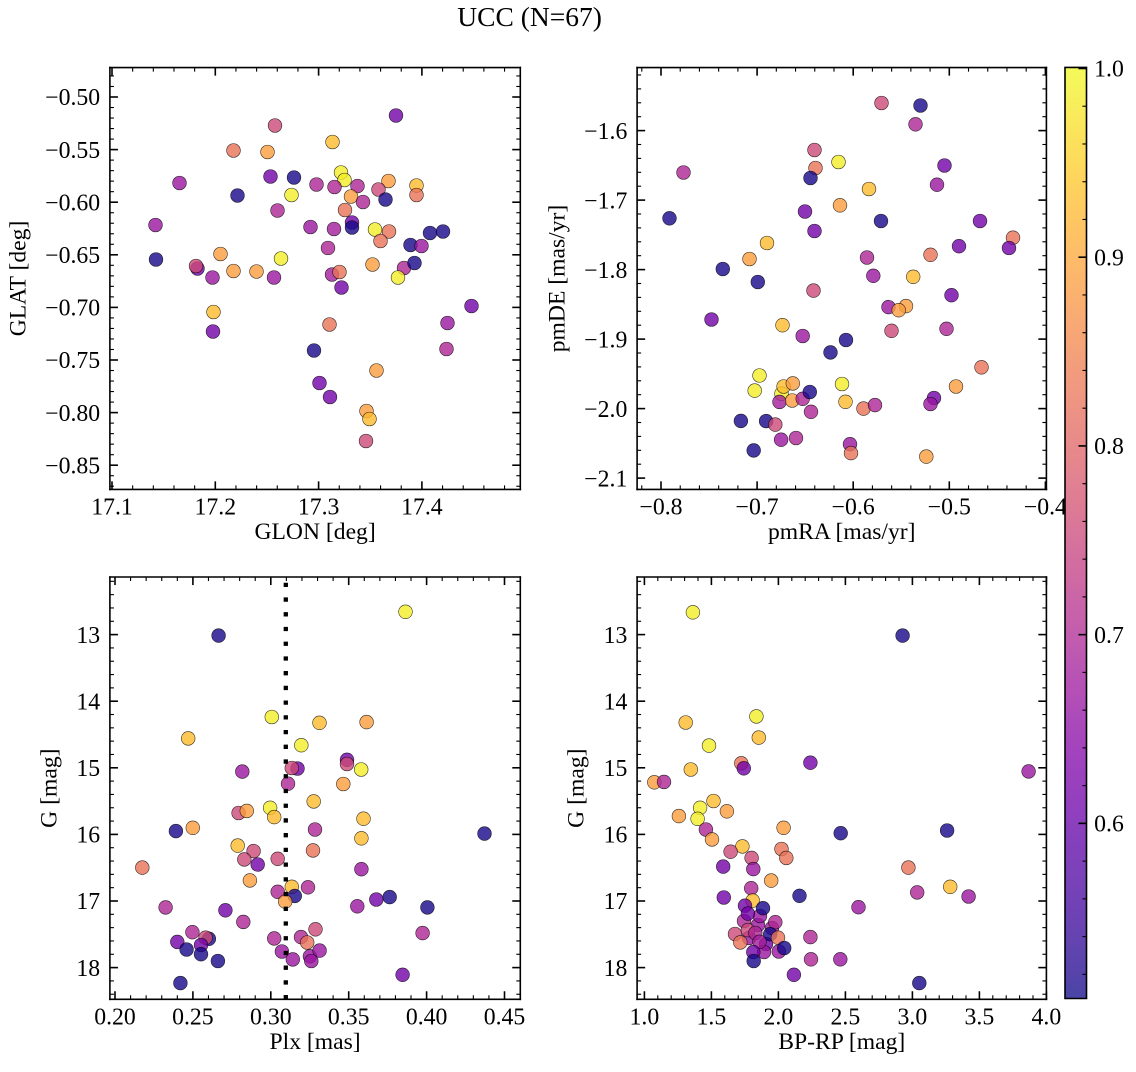 This screenshot has height=1072, width=1136. Describe the element at coordinates (949, 508) in the screenshot. I see `svg-text: −0.5` at that location.